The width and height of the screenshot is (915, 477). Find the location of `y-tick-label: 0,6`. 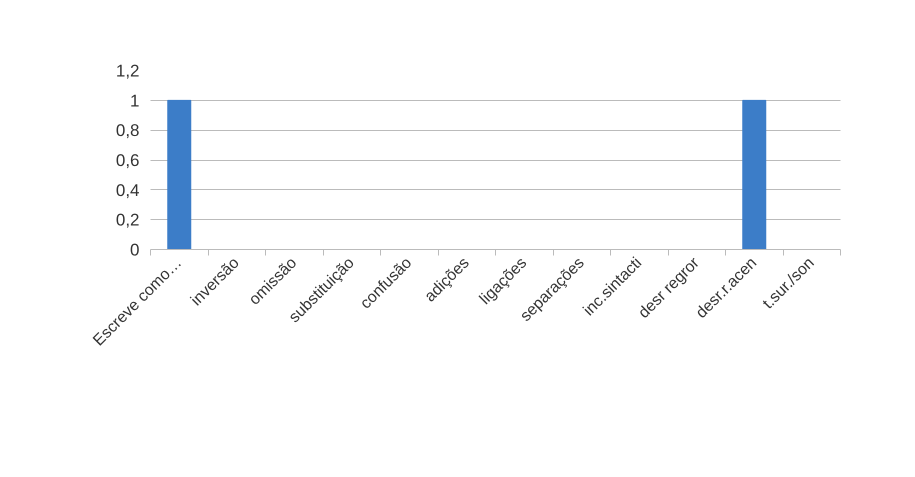

y-tick-label: 0,6 is located at coordinates (128, 160).